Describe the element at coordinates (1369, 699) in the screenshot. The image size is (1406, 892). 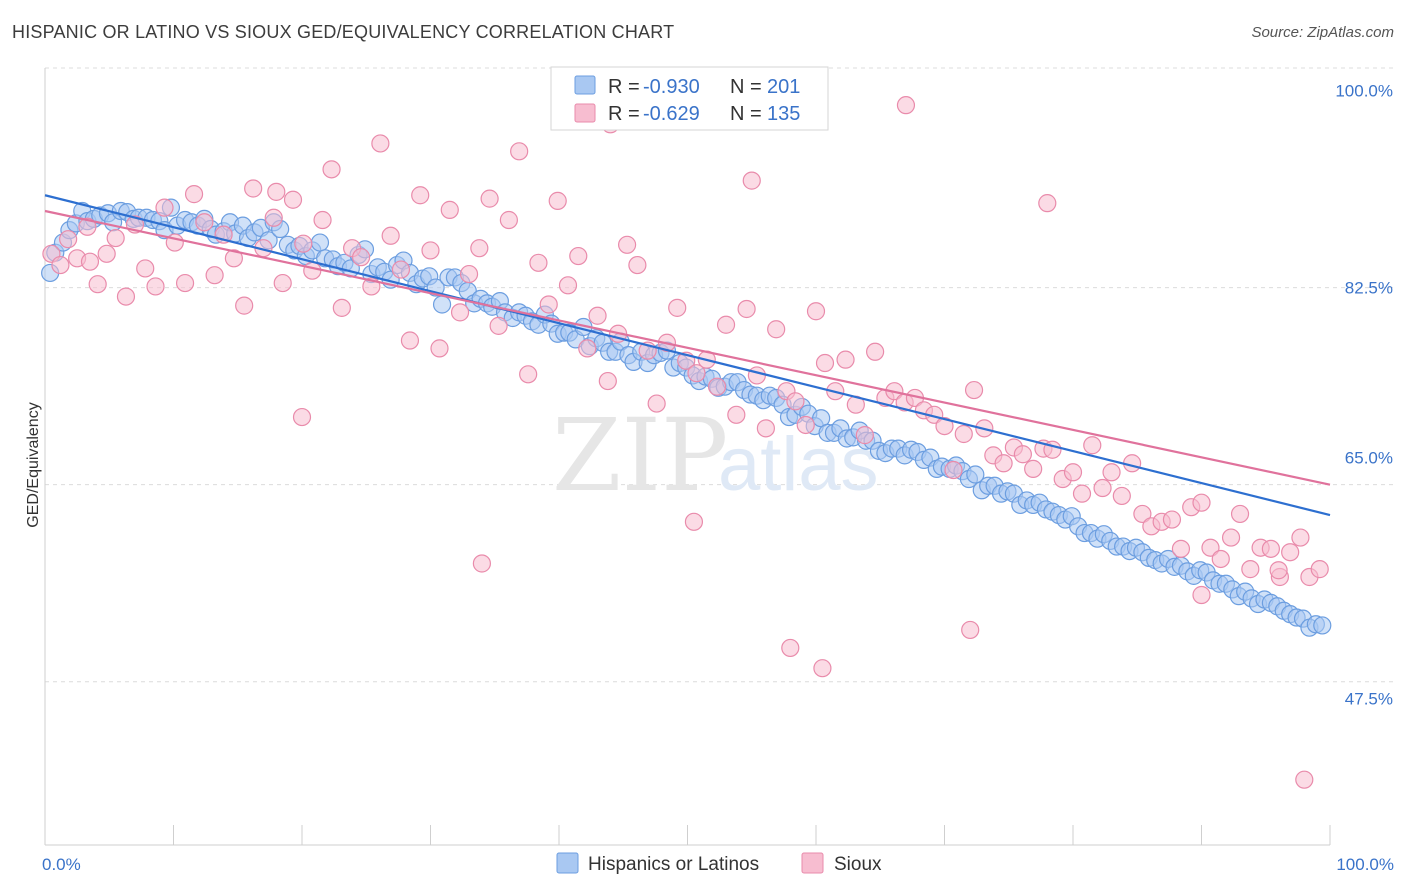
I see `y-tick-label: 47.5%` at that location.